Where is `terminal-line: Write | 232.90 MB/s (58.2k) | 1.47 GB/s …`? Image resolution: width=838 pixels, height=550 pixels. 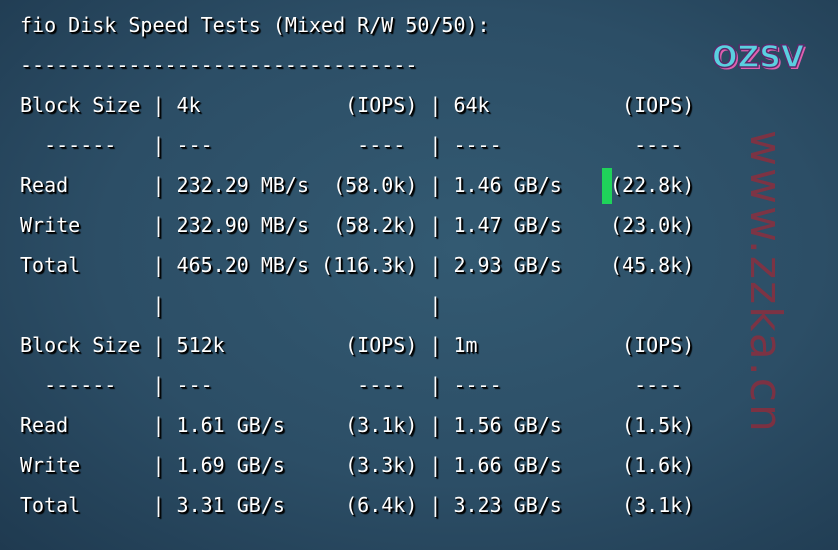 terminal-line: Write | 232.90 MB/s (58.2k) | 1.47 GB/s … is located at coordinates (357, 225).